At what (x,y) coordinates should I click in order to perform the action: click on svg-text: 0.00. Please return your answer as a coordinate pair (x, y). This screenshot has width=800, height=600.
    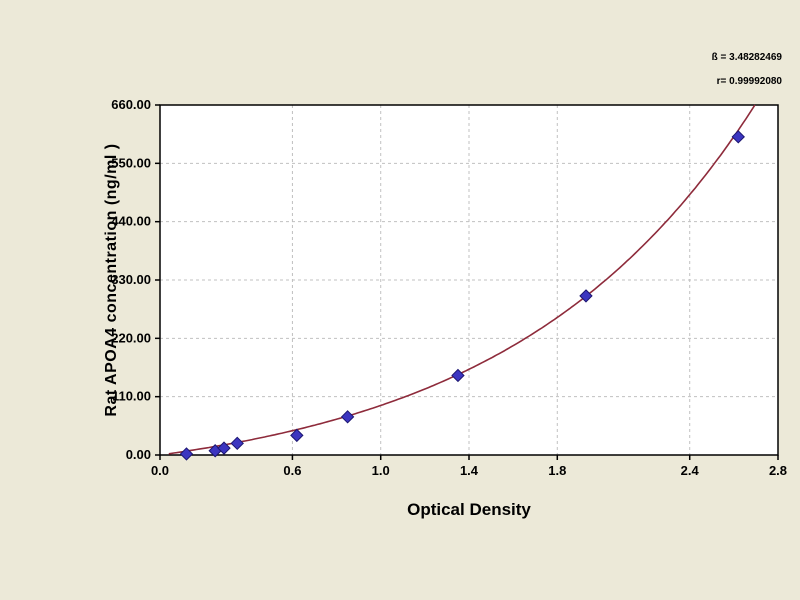
    Looking at the image, I should click on (138, 454).